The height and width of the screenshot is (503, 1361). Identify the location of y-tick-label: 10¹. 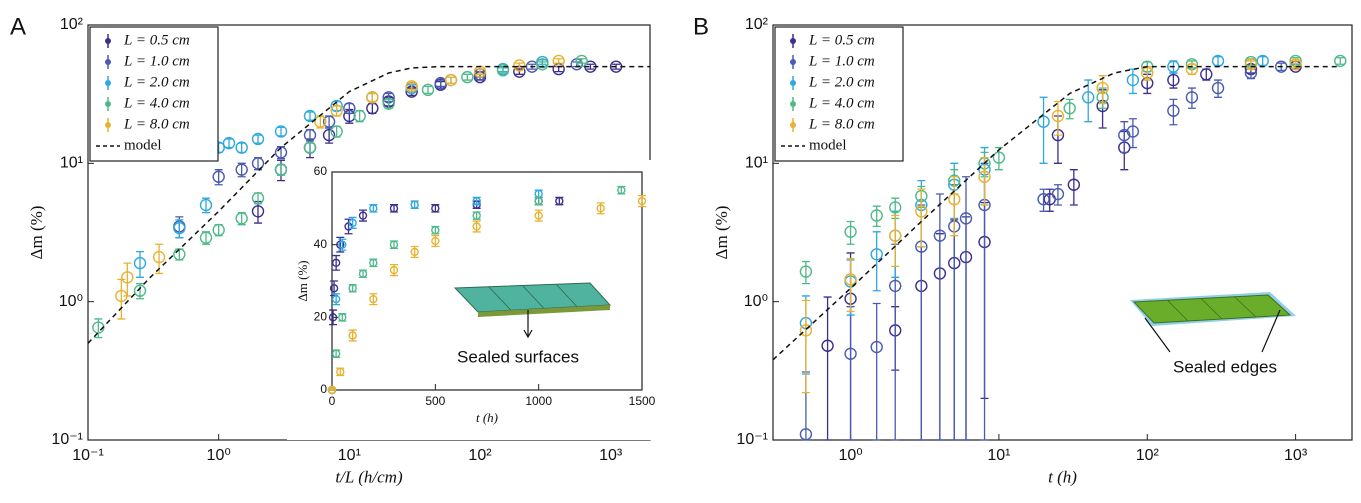
(756, 163).